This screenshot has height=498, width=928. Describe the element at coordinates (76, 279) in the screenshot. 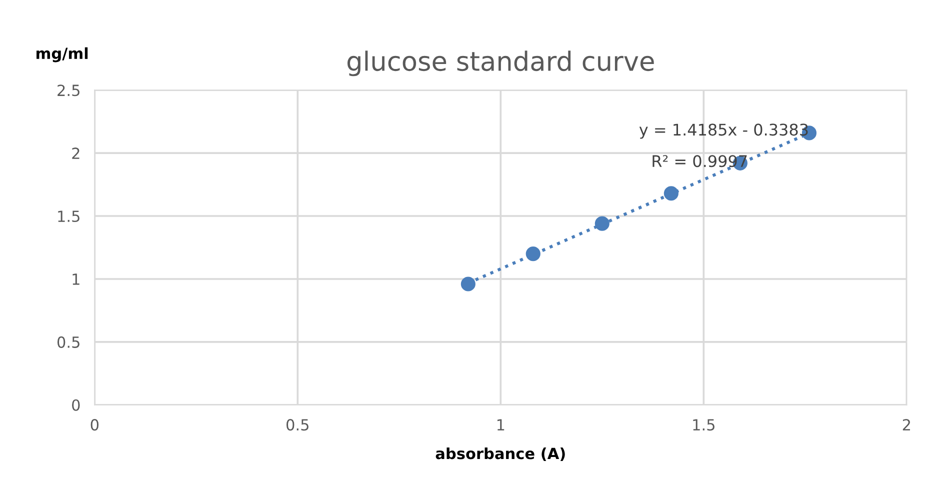

I see `y-tick-label: 1` at that location.